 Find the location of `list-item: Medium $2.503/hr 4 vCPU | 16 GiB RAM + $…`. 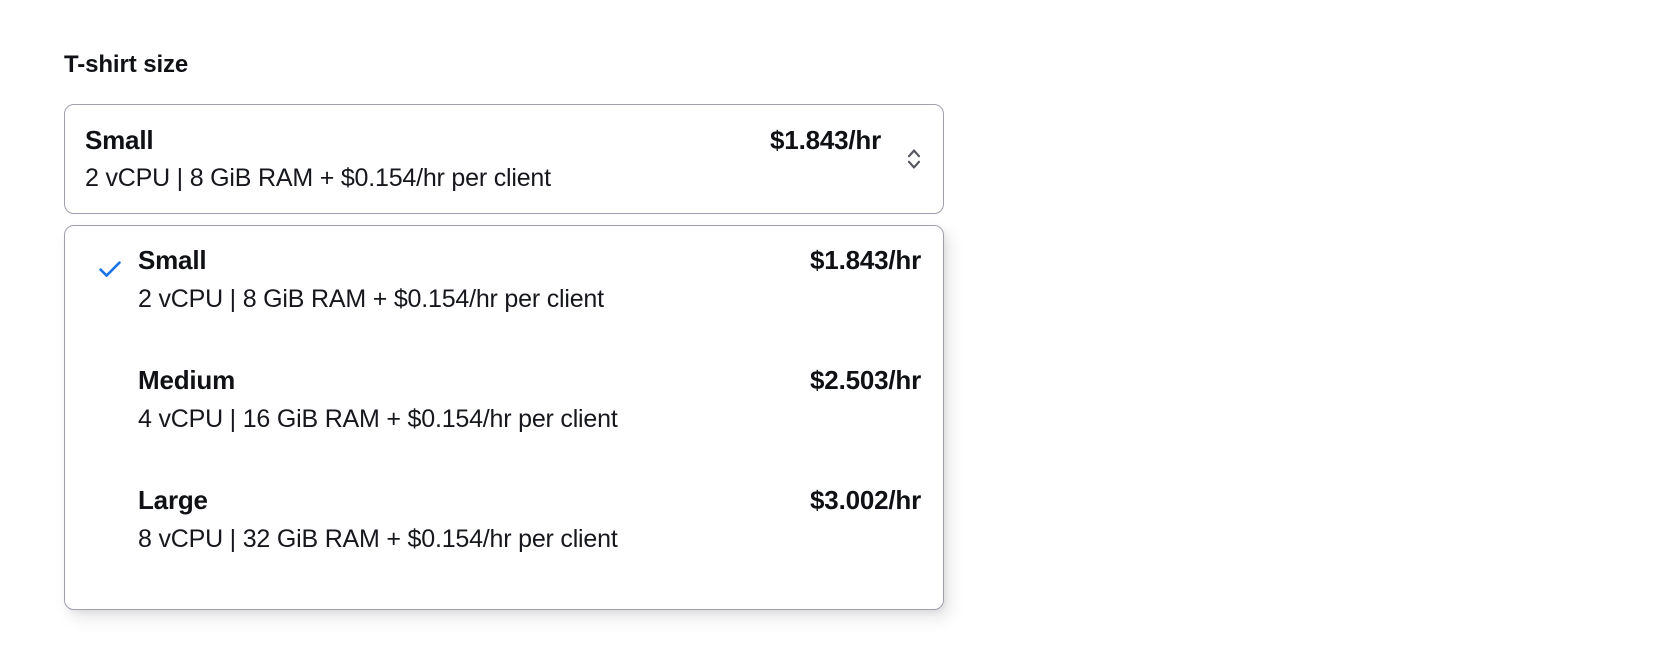

list-item: Medium $2.503/hr 4 vCPU | 16 GiB RAM + $… is located at coordinates (504, 423).